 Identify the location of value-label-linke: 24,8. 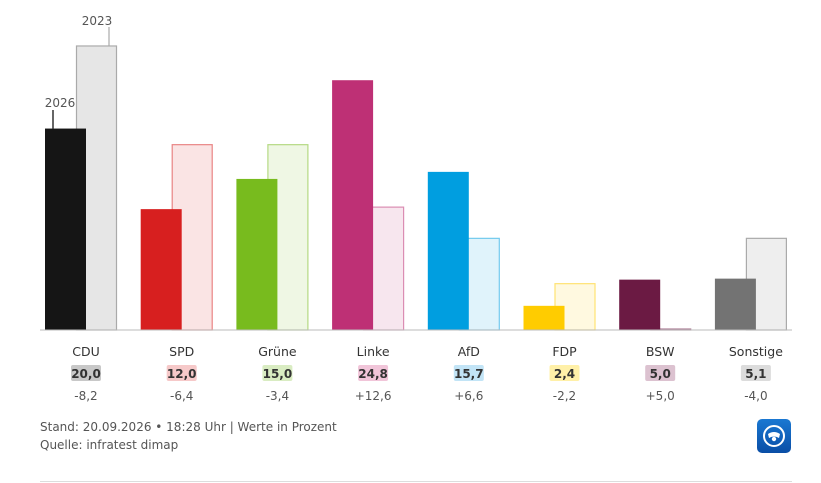
(373, 374).